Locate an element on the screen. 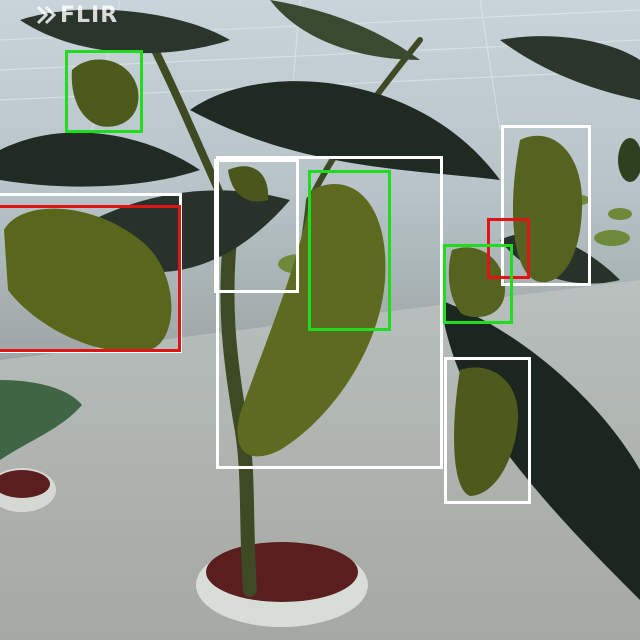 The height and width of the screenshot is (640, 640). white-box-right-pepper is located at coordinates (546, 205).